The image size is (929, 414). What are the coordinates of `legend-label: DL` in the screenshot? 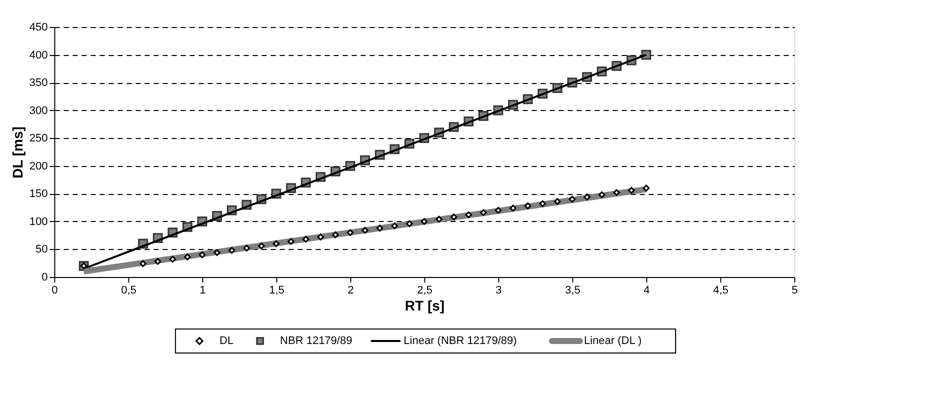 It's located at (226, 341).